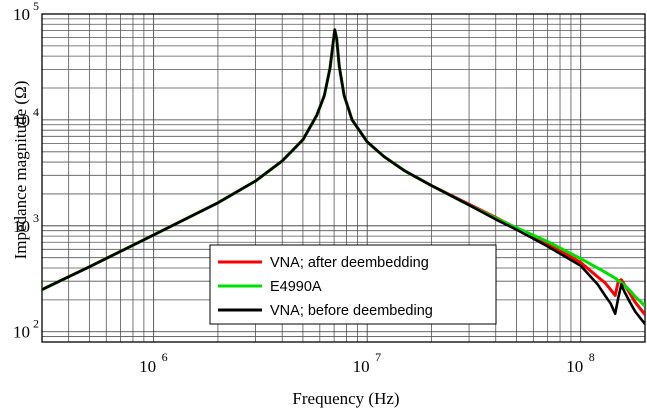 This screenshot has height=417, width=647. Describe the element at coordinates (378, 357) in the screenshot. I see `x-tick-exponent: 7` at that location.